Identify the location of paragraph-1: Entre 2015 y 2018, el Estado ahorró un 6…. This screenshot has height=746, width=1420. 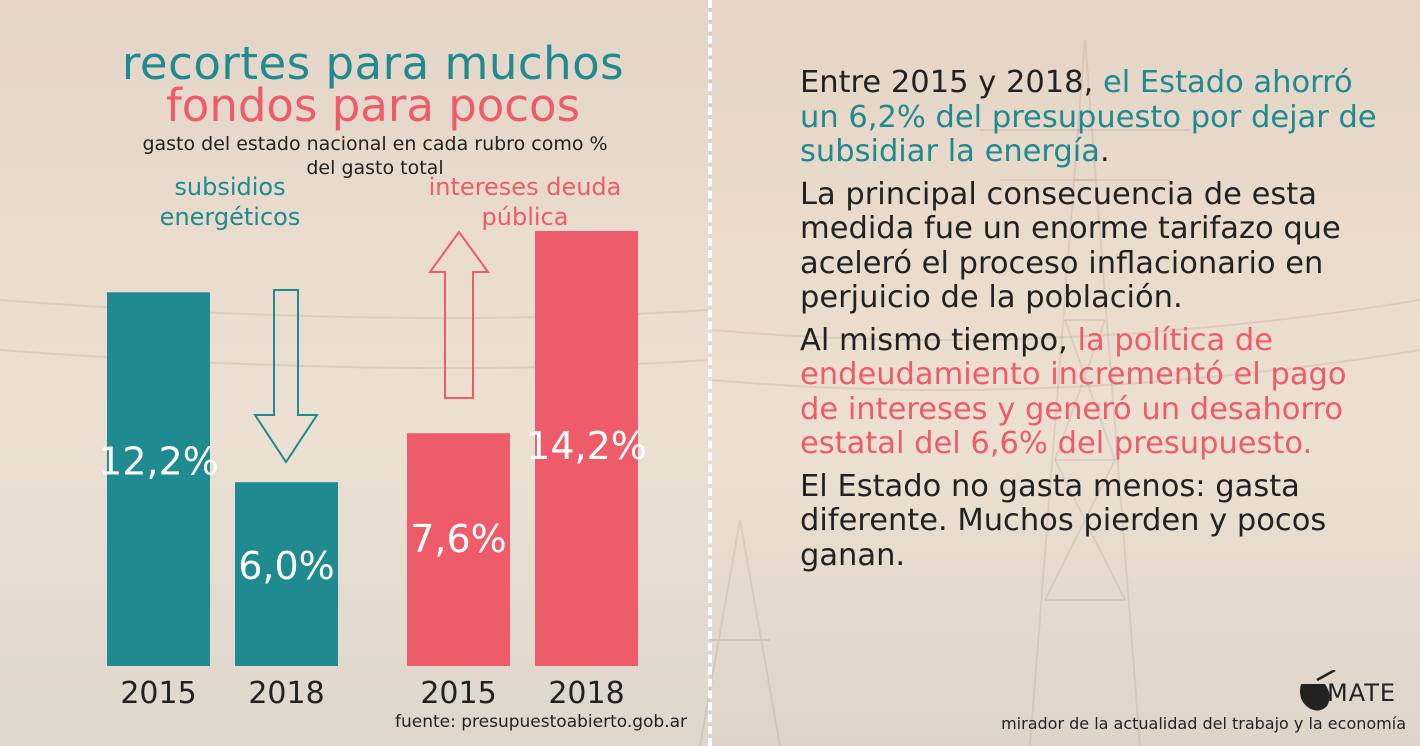
(1095, 117).